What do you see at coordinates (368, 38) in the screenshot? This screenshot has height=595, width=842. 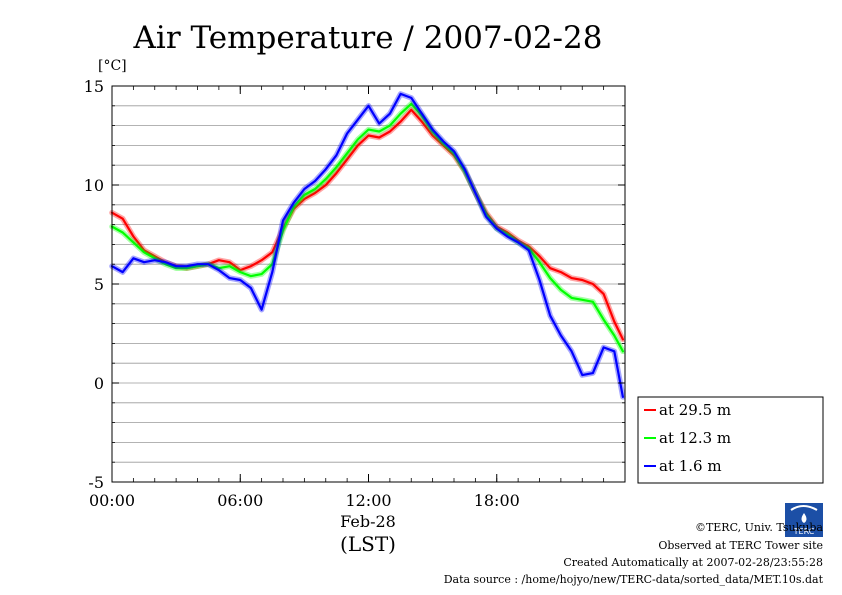 I see `chart-title: Air Temperature / 2007-02-28` at bounding box center [368, 38].